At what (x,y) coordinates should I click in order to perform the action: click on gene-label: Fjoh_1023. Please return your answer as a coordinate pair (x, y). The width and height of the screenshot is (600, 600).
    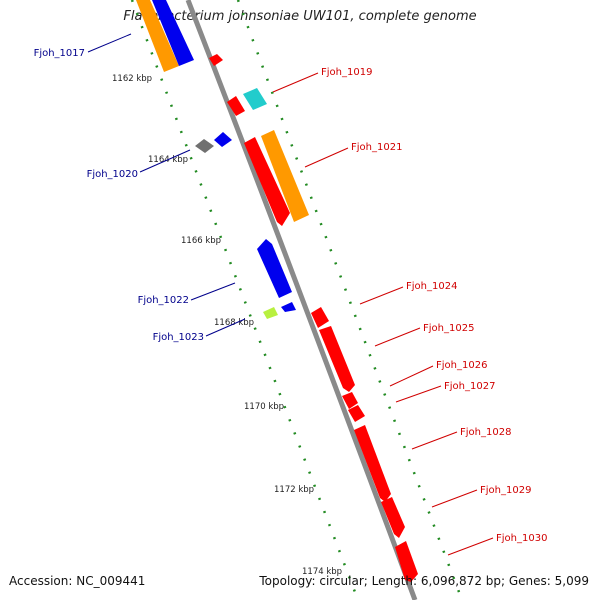
    Looking at the image, I should click on (178, 337).